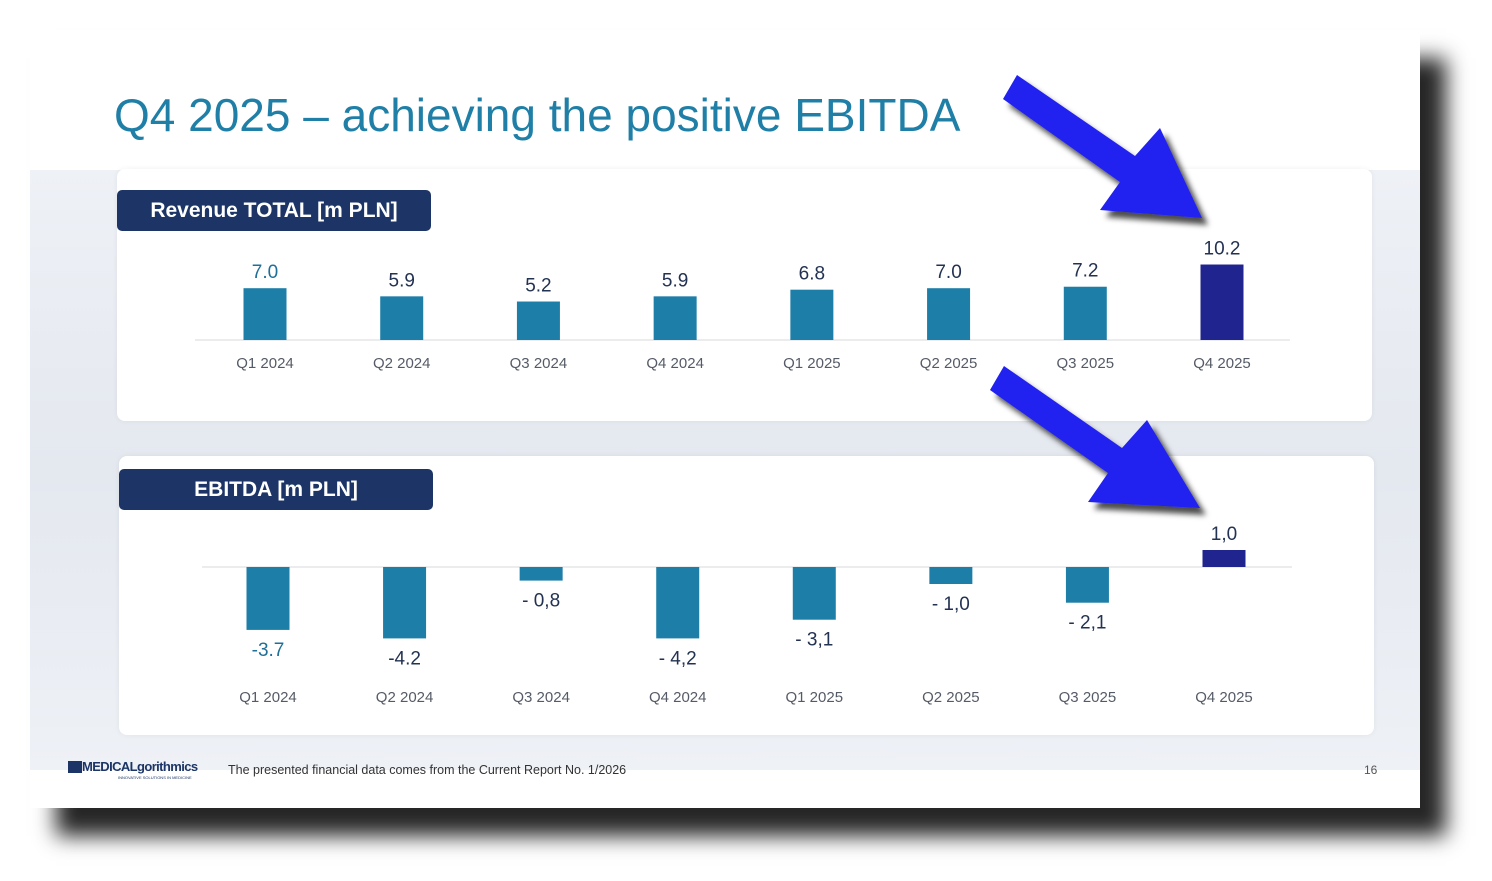  I want to click on data-label: - 3,1, so click(814, 640).